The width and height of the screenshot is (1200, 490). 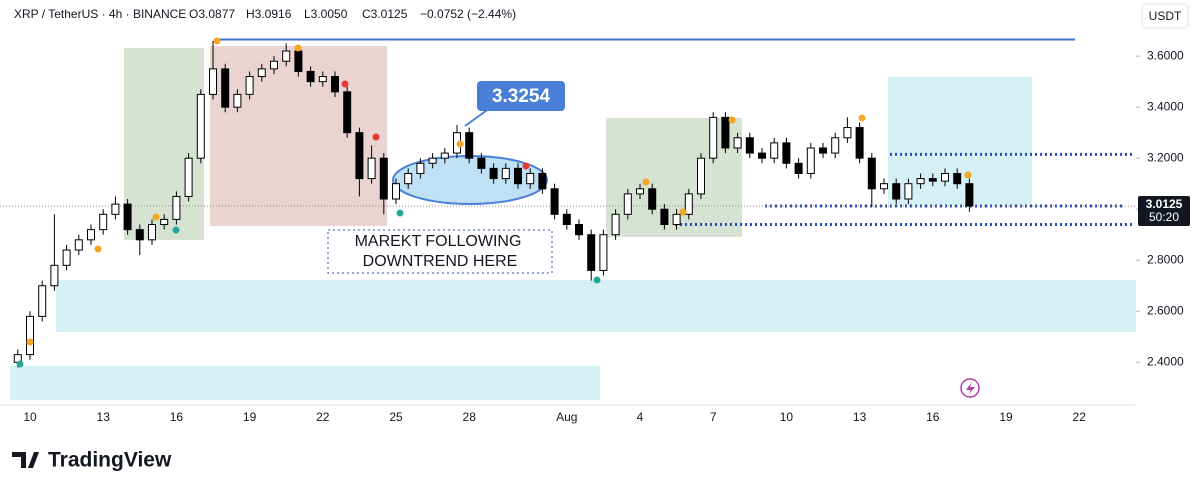 What do you see at coordinates (640, 417) in the screenshot?
I see `x-tick-label: 4` at bounding box center [640, 417].